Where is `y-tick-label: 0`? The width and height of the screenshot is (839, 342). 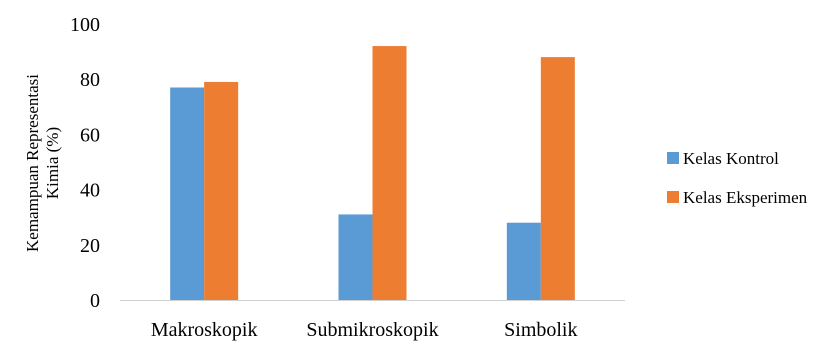 y-tick-label: 0 is located at coordinates (95, 301).